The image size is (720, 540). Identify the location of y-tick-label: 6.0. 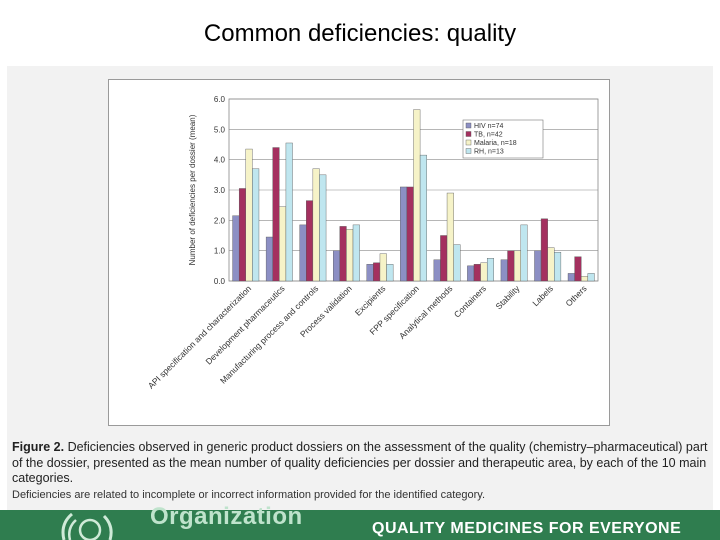
(220, 99).